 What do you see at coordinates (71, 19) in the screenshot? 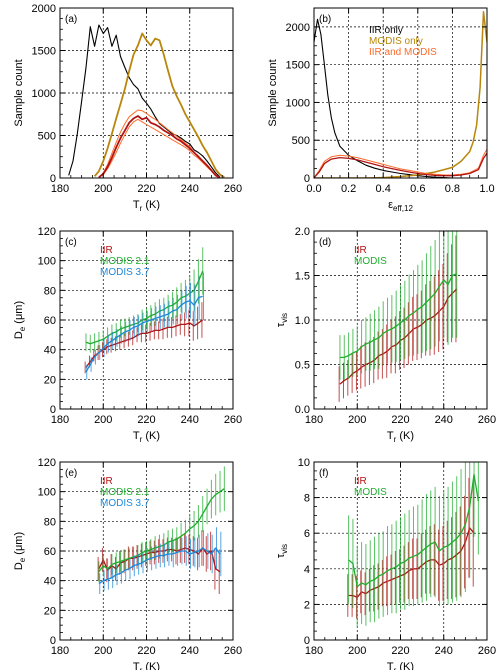
I see `panel-label: (a)` at bounding box center [71, 19].